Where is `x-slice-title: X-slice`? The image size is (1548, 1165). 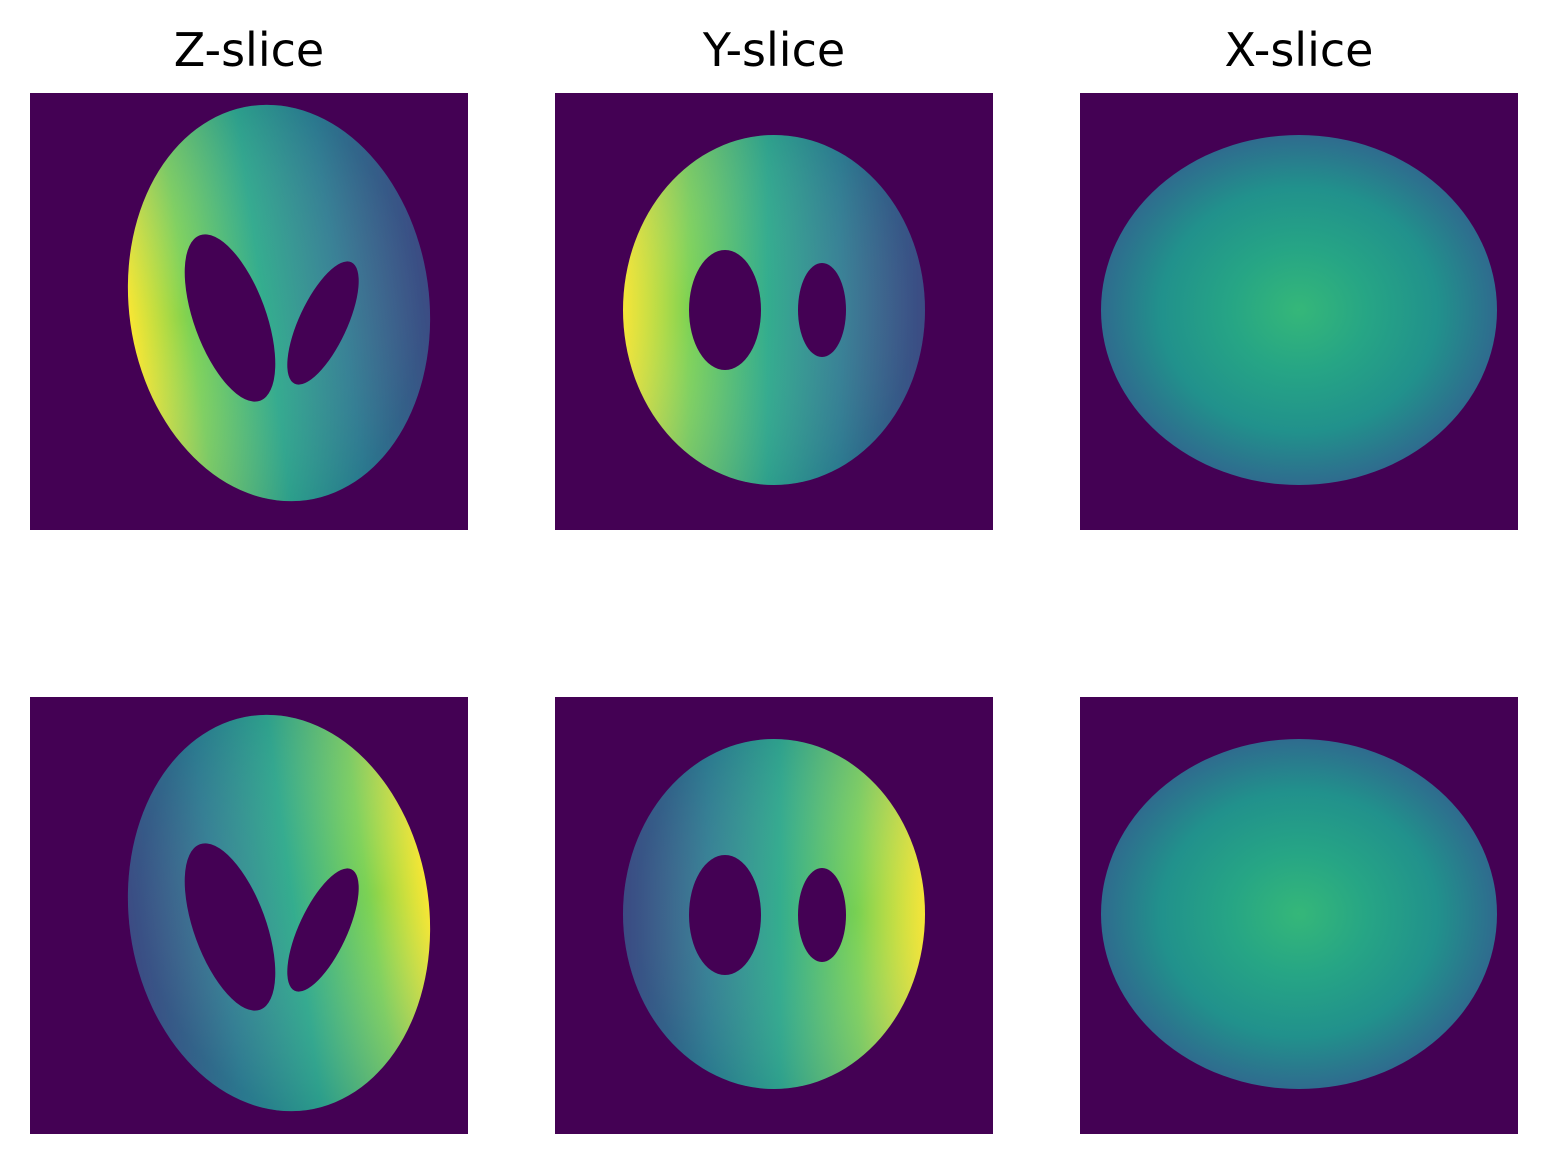 x-slice-title: X-slice is located at coordinates (1299, 50).